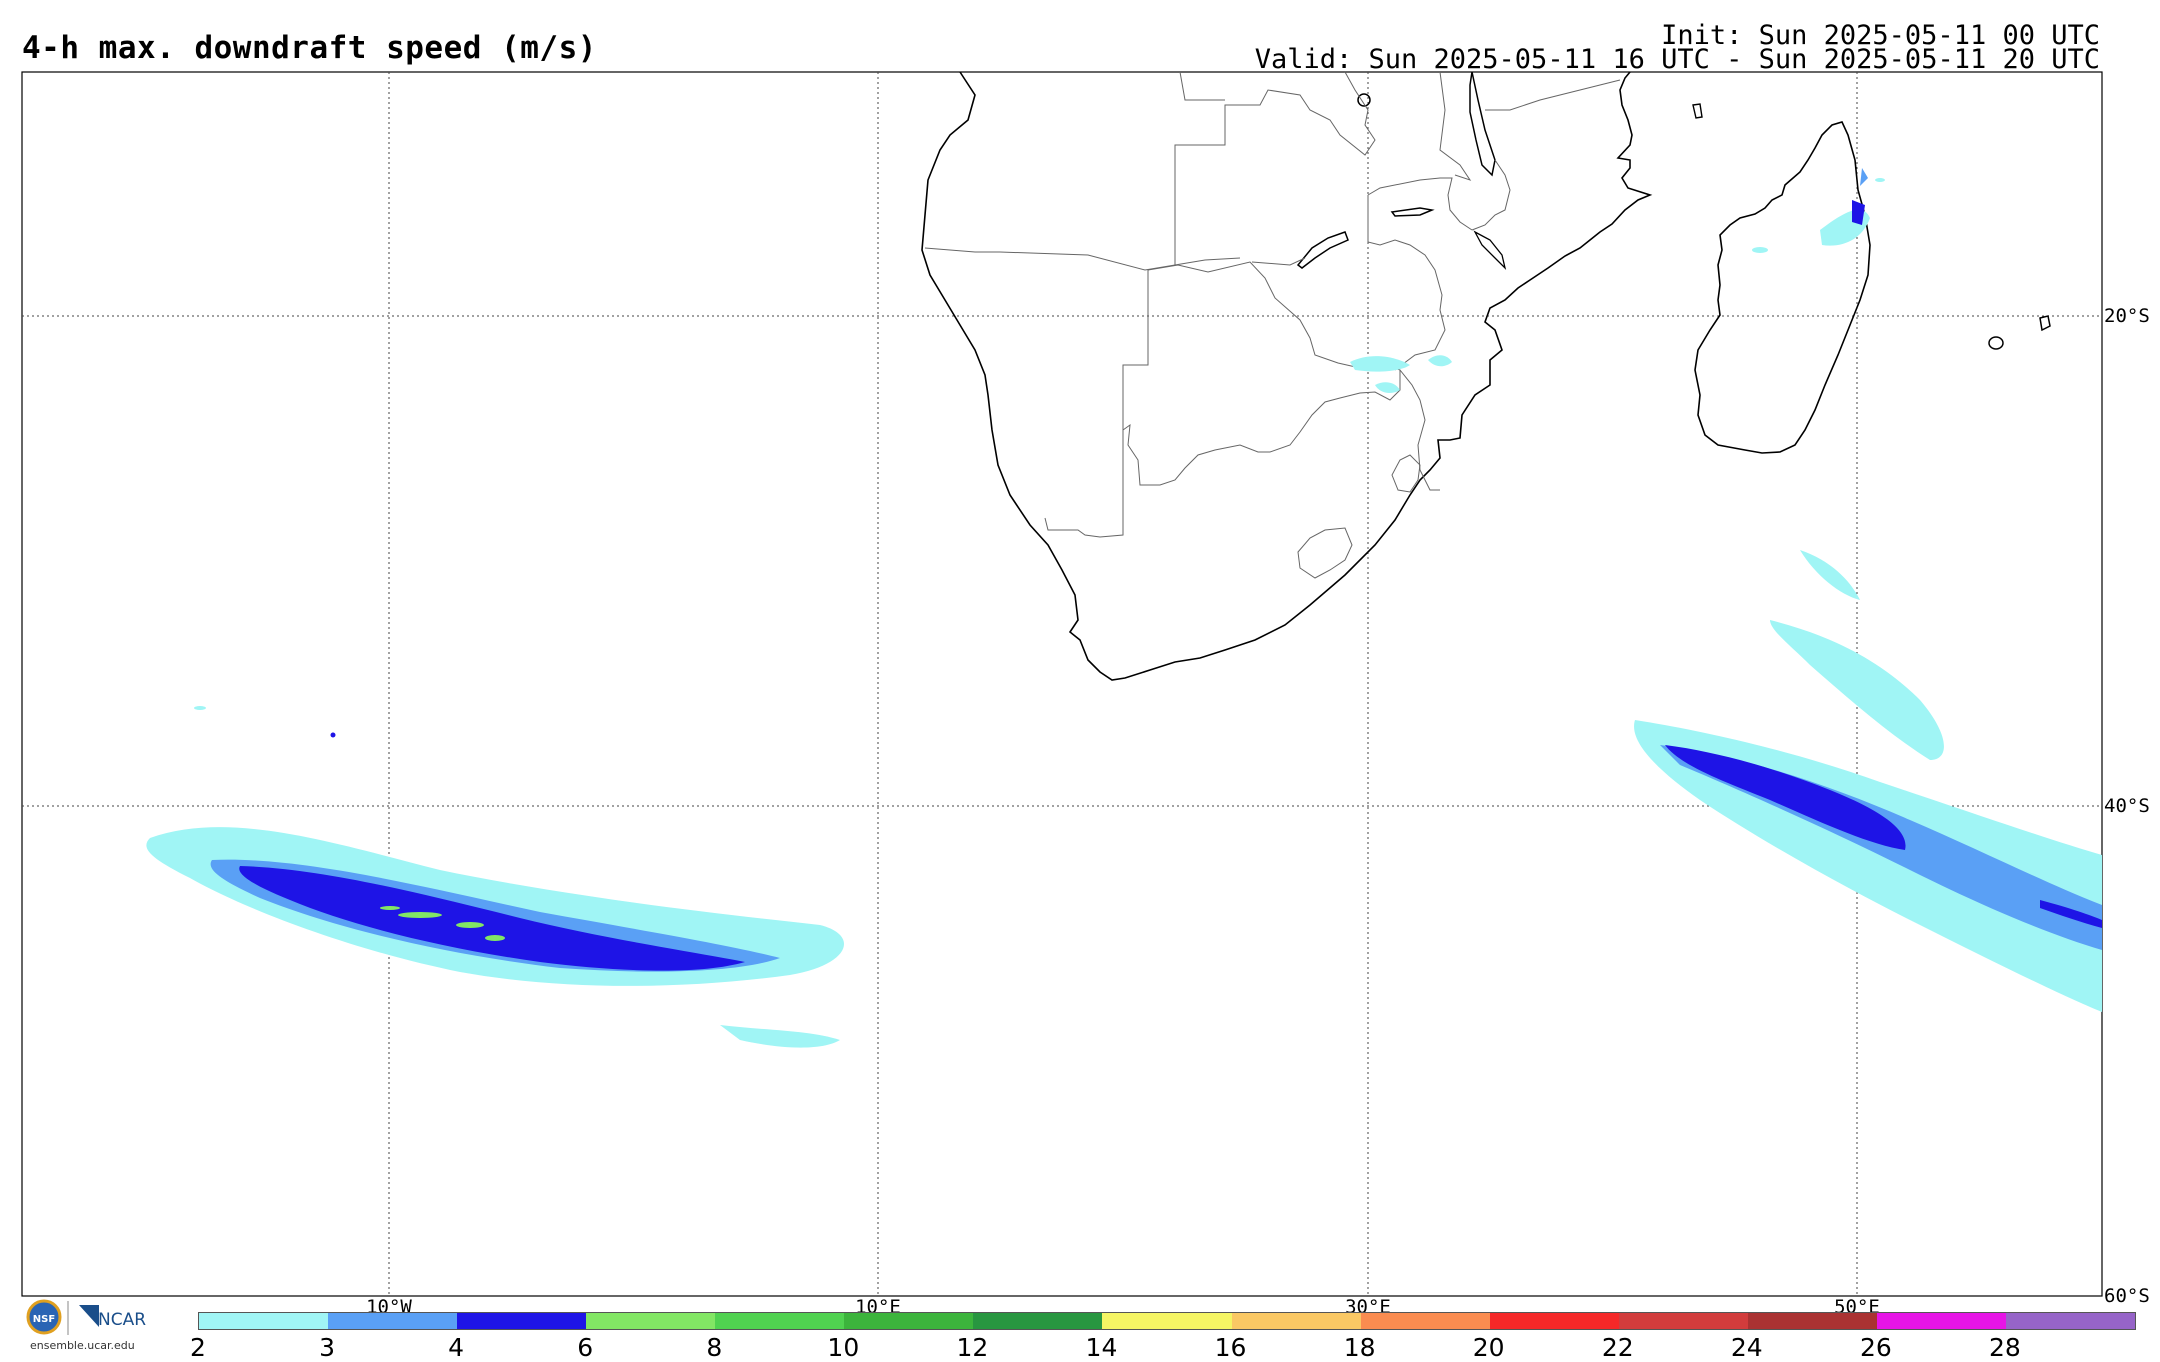 The width and height of the screenshot is (2160, 1362). I want to click on lake-north, so click(1364, 100).